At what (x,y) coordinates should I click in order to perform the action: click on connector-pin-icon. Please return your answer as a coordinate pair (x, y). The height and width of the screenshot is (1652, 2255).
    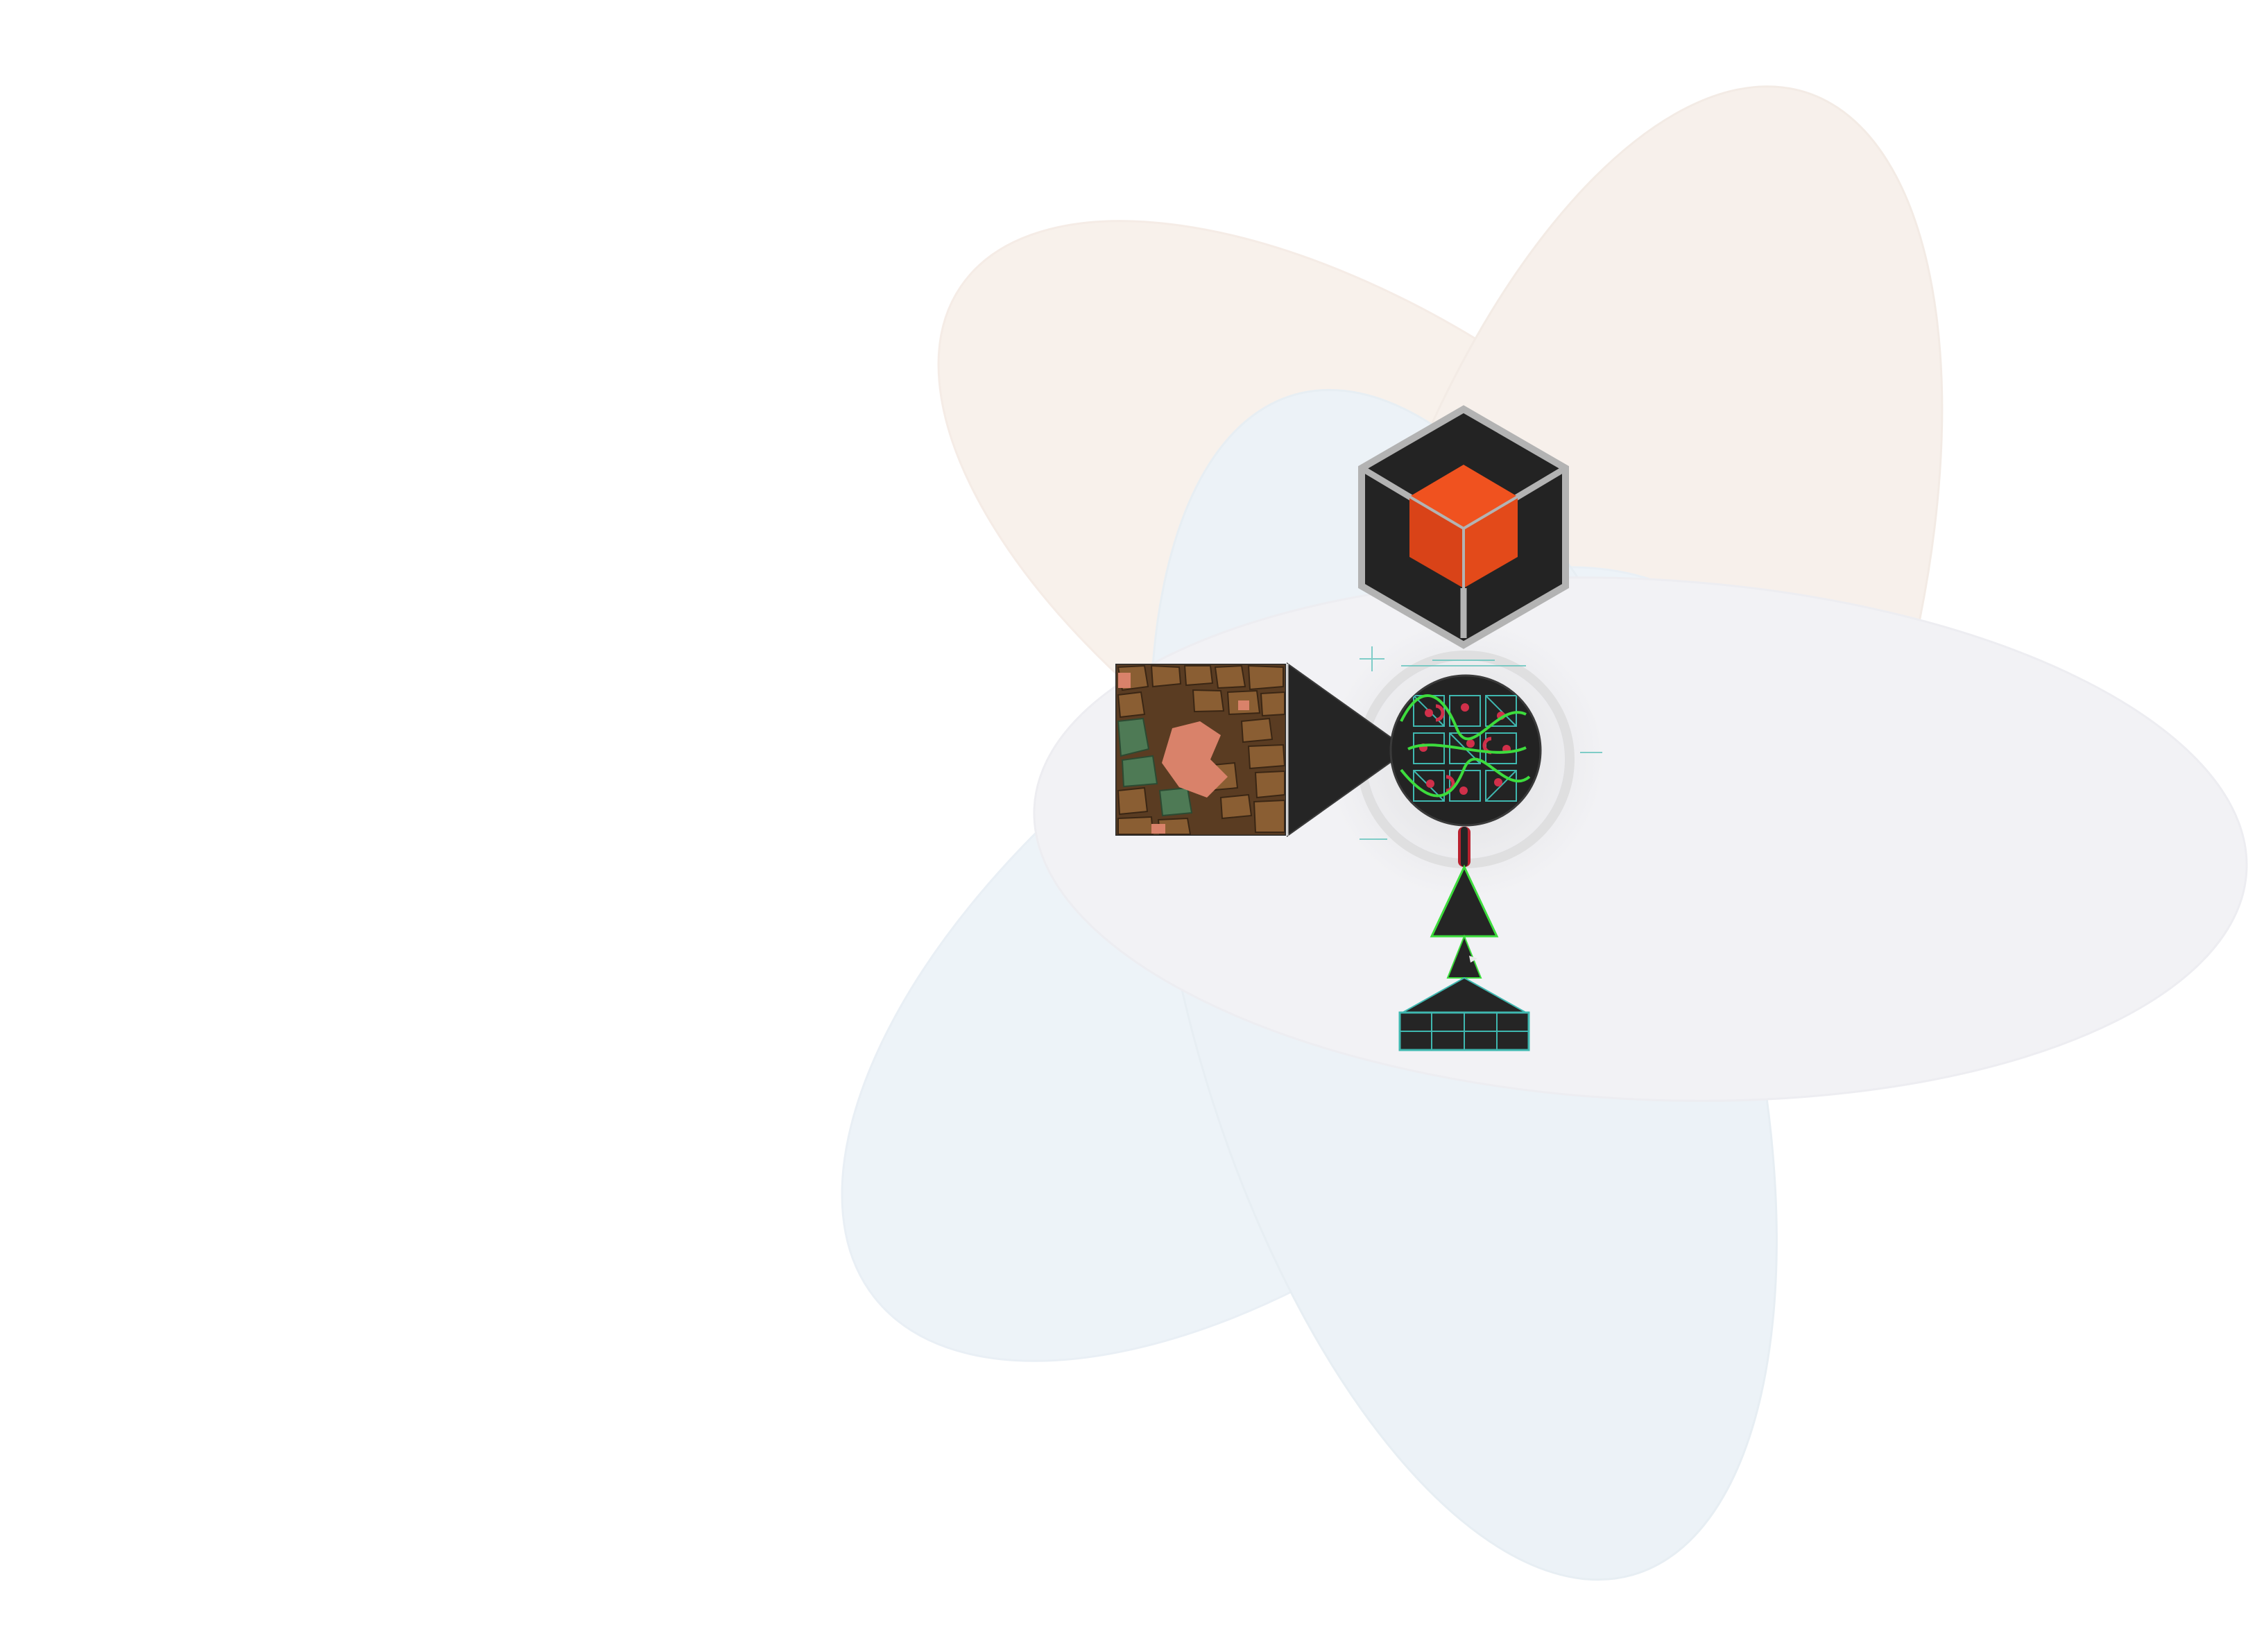
    Looking at the image, I should click on (1464, 847).